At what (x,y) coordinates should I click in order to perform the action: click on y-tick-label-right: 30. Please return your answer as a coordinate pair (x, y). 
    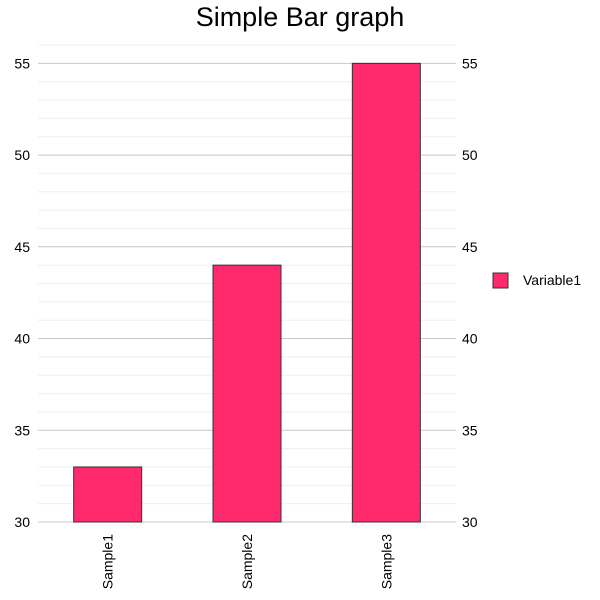
    Looking at the image, I should click on (470, 522).